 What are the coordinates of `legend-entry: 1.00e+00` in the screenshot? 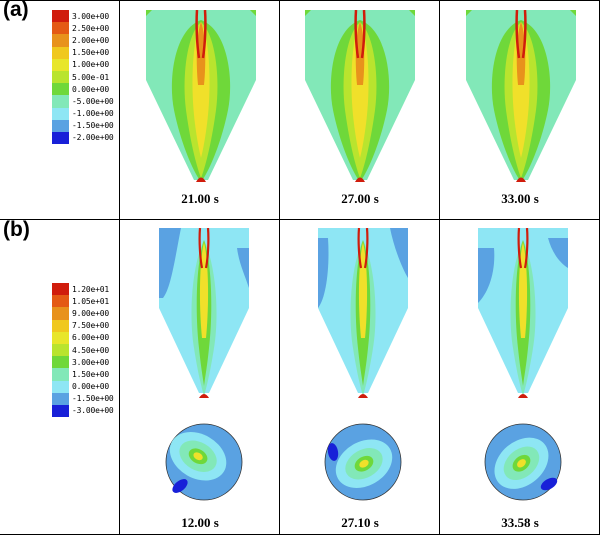 It's located at (83, 64).